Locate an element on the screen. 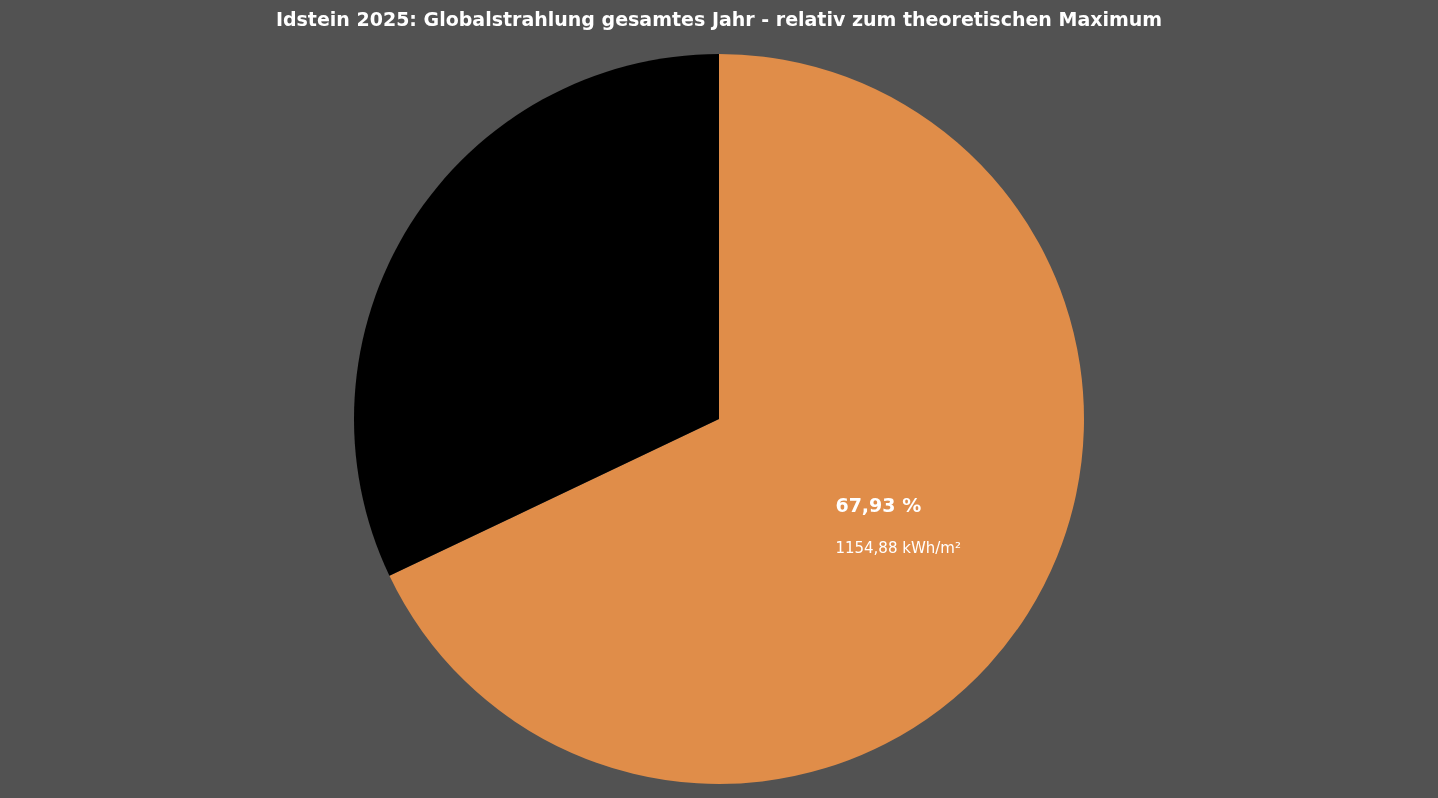 This screenshot has width=1438, height=798. data-label: 67,93 % is located at coordinates (878, 504).